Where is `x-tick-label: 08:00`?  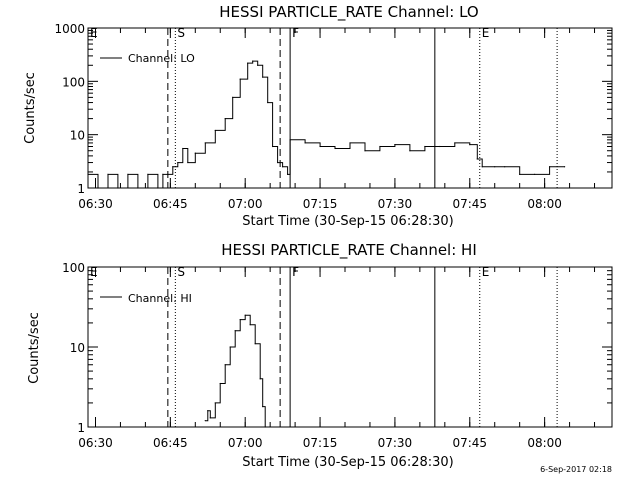 x-tick-label: 08:00 is located at coordinates (544, 204).